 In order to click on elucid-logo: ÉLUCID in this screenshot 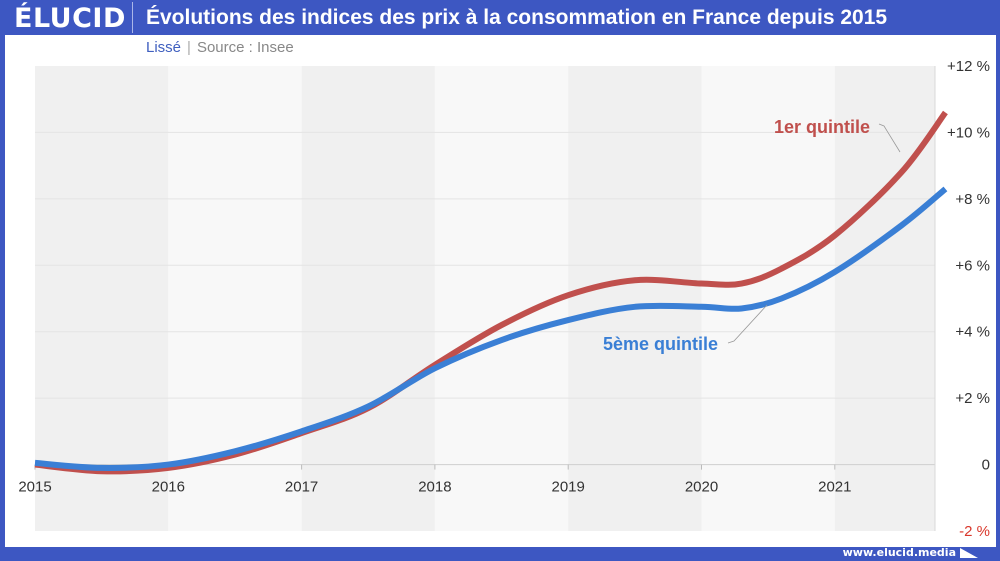, I will do `click(70, 18)`.